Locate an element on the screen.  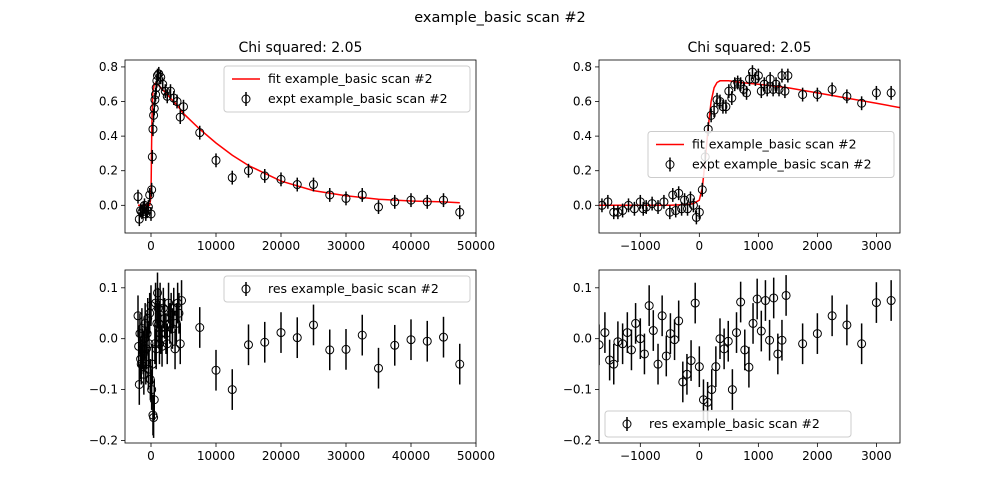
x-tick-label: 30000 is located at coordinates (346, 456).